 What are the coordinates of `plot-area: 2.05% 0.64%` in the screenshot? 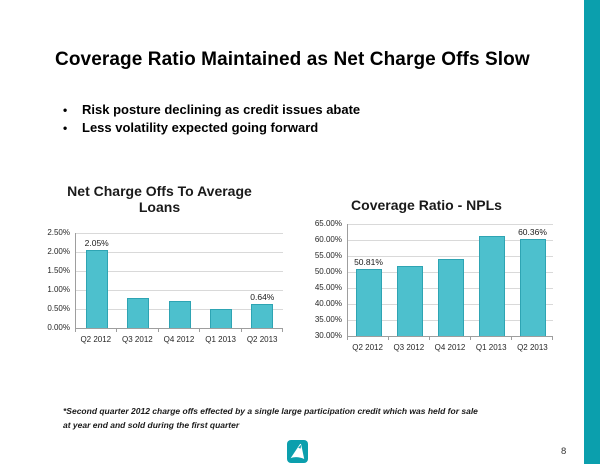 It's located at (179, 281).